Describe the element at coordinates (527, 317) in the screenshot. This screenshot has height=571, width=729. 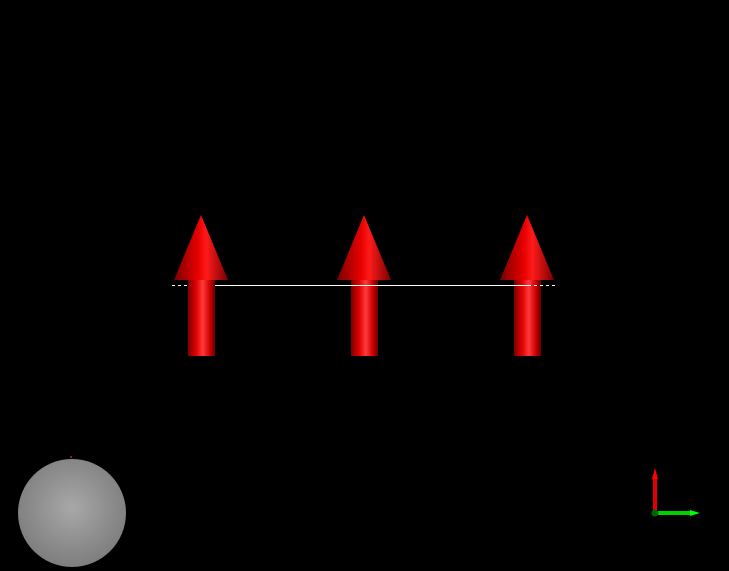
I see `arrow-3-shaft` at that location.